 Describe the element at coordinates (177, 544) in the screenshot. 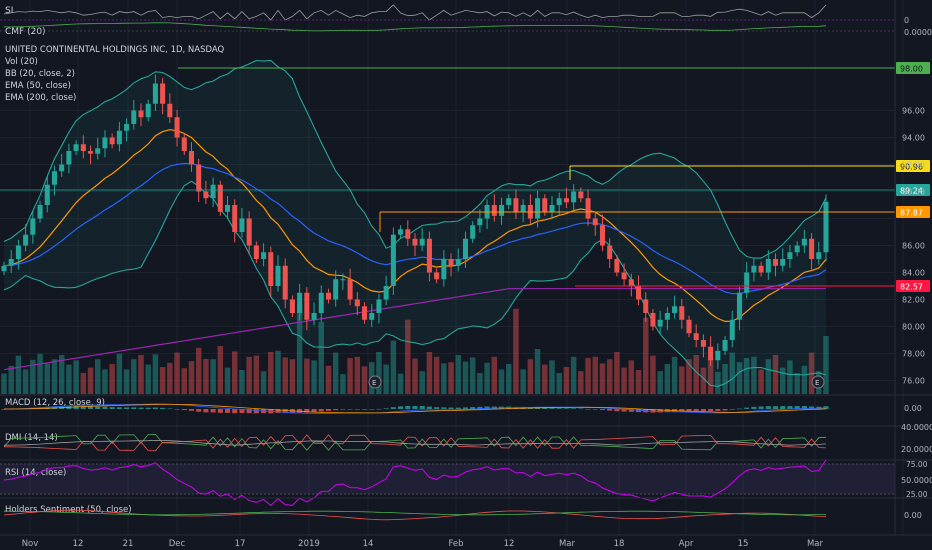

I see `time-tick: Dec` at that location.